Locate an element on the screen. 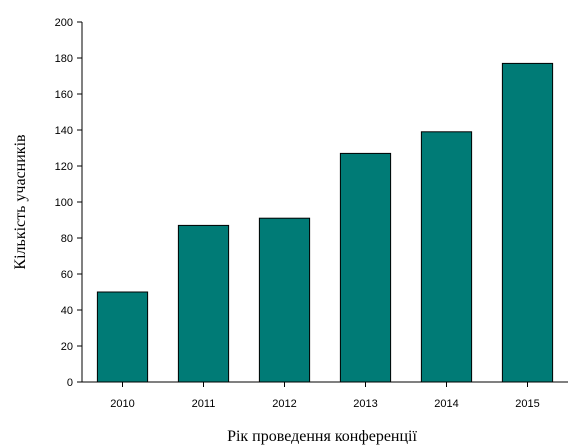 The width and height of the screenshot is (574, 446). y-tick-label: 20 is located at coordinates (67, 347).